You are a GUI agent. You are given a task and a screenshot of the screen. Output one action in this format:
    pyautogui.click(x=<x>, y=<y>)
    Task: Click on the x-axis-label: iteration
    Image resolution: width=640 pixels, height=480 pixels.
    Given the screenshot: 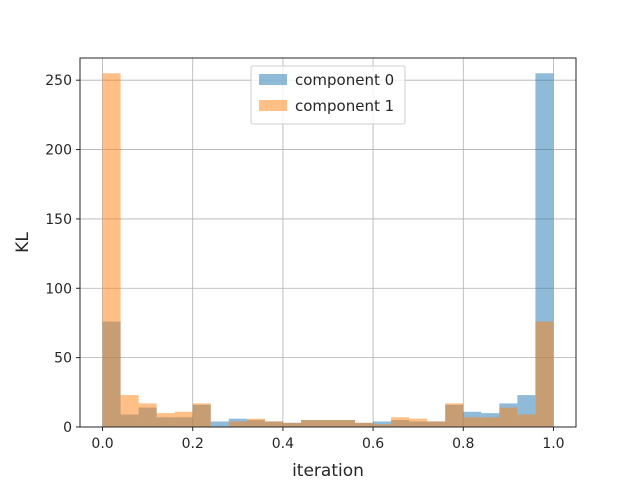 What is the action you would take?
    pyautogui.click(x=328, y=470)
    